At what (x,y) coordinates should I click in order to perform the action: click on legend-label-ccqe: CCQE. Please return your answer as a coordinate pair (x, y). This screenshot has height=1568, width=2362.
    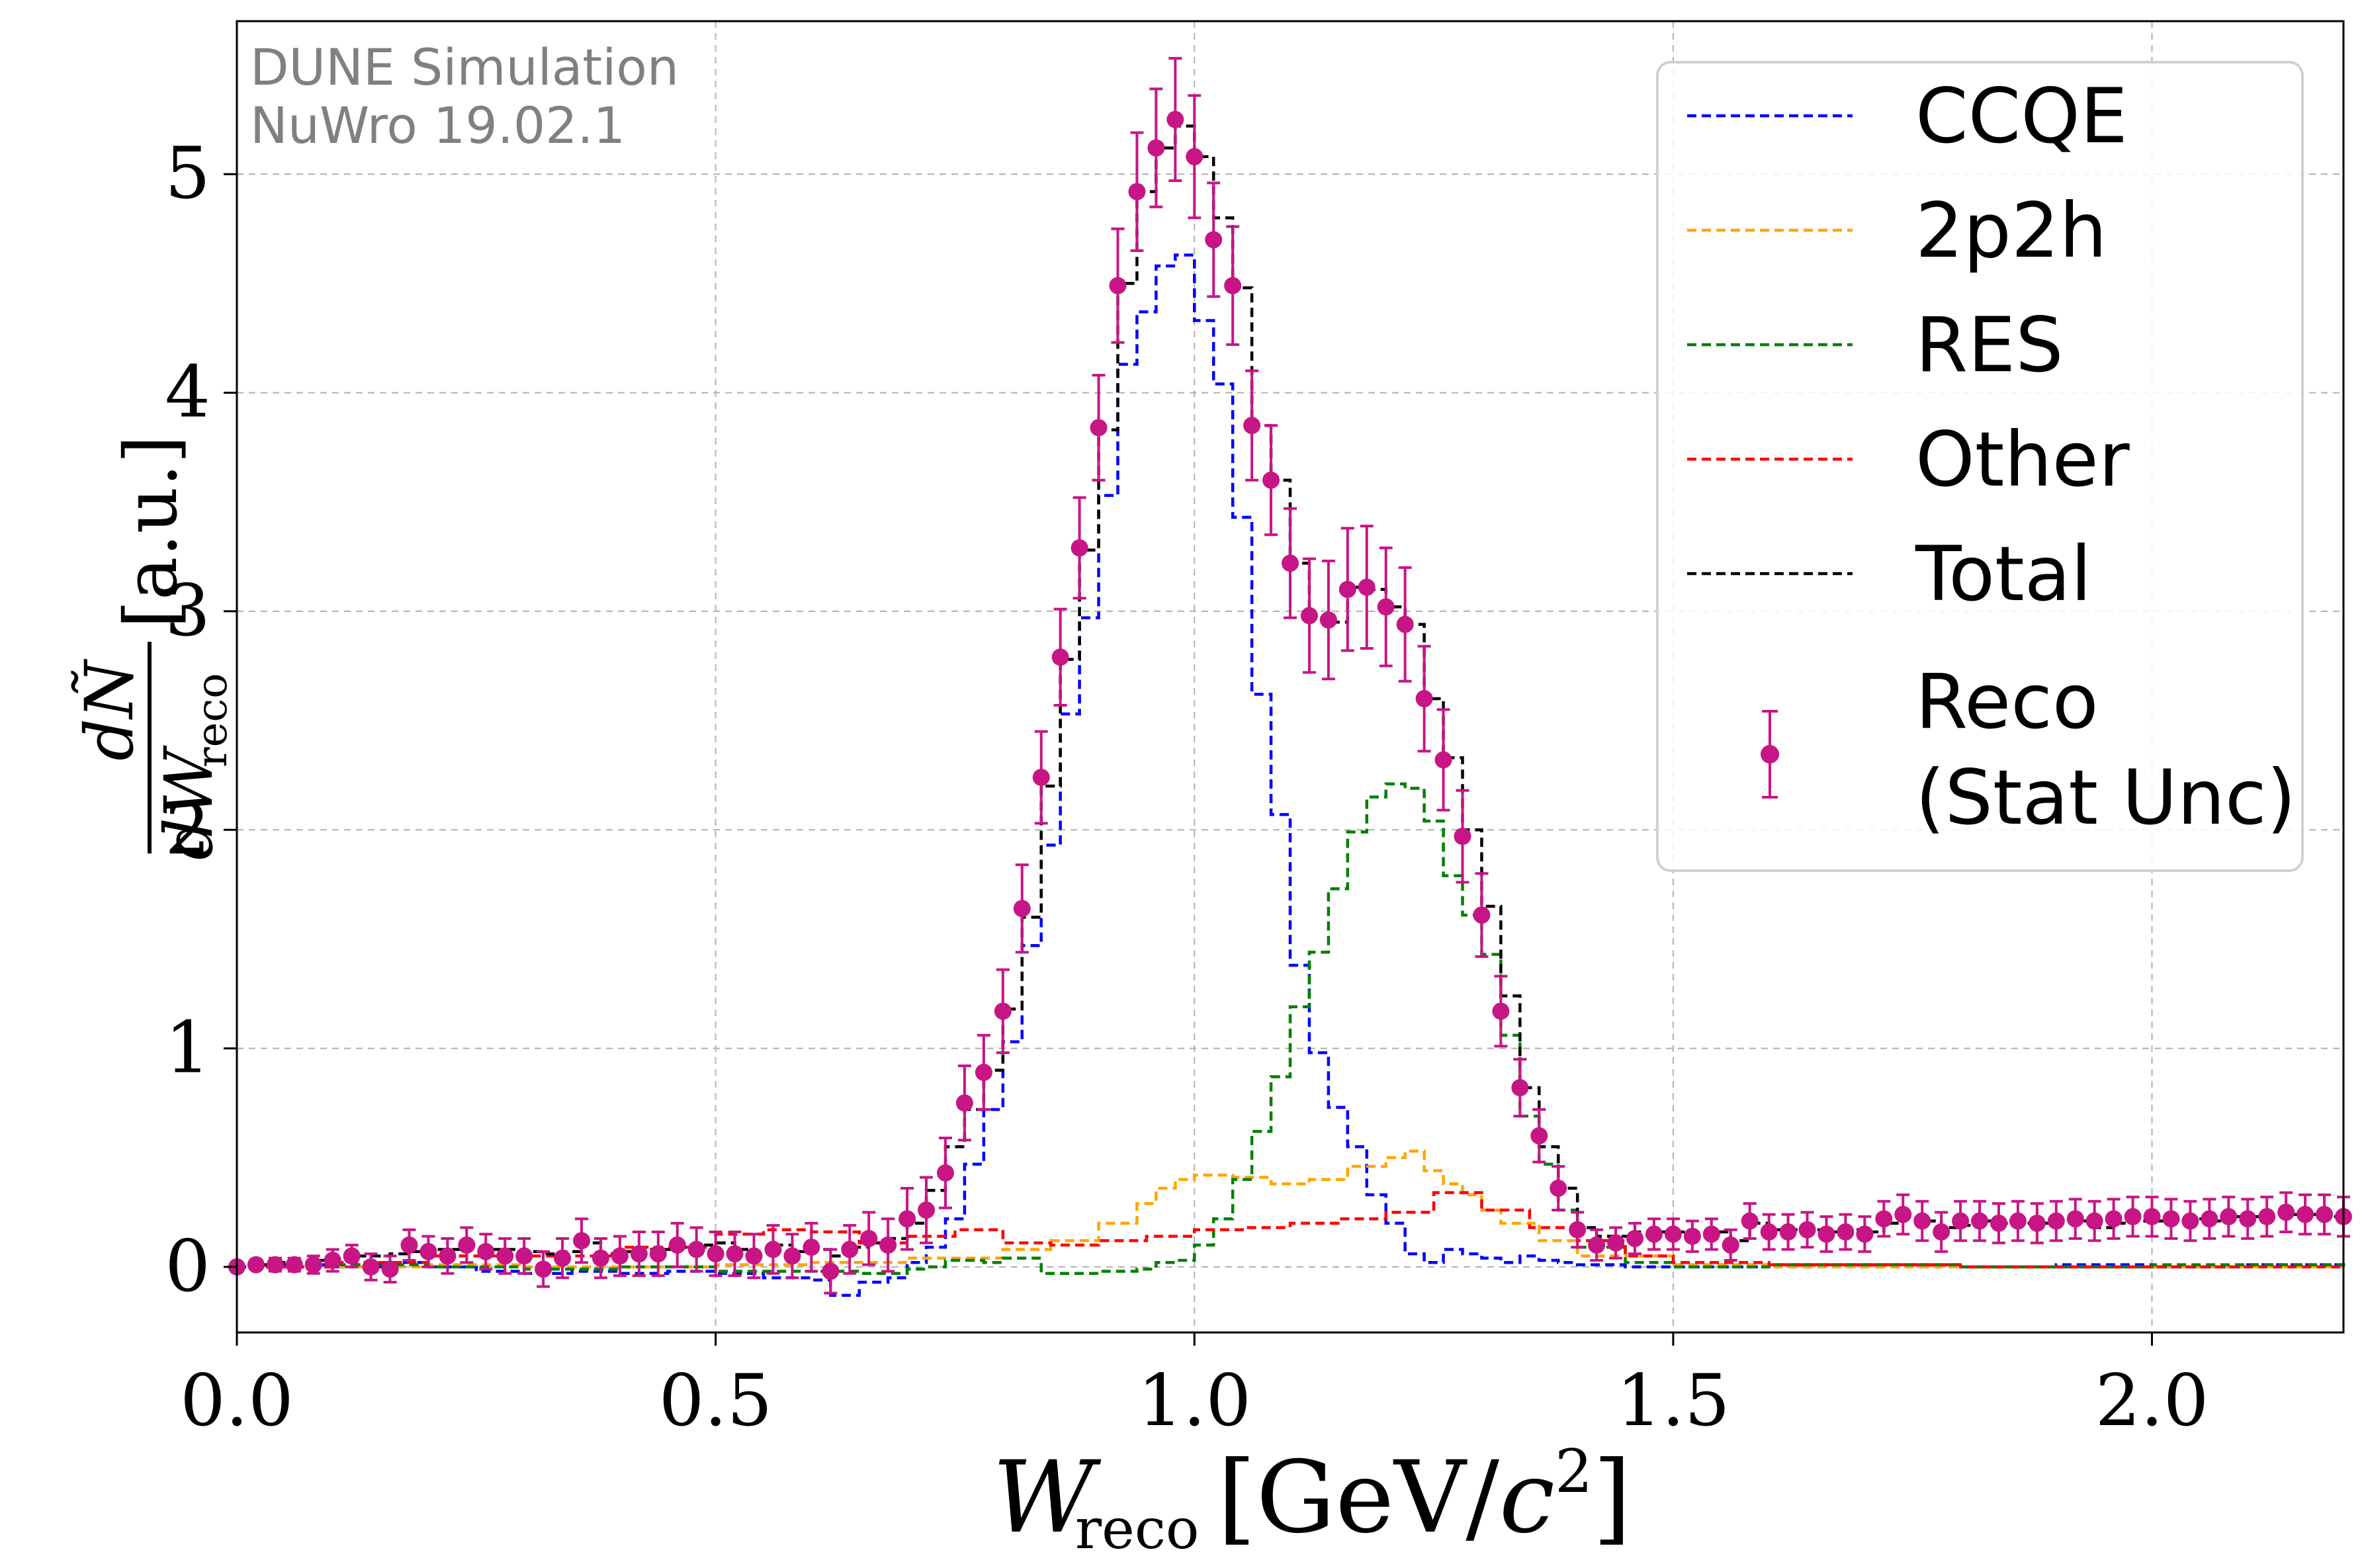
    Looking at the image, I should click on (2021, 116).